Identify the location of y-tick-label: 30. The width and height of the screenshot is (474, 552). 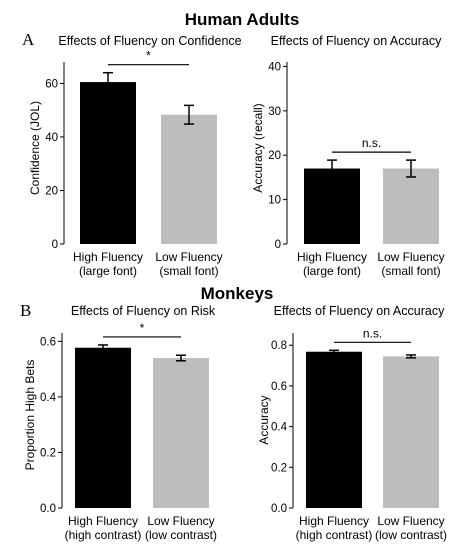
(274, 112).